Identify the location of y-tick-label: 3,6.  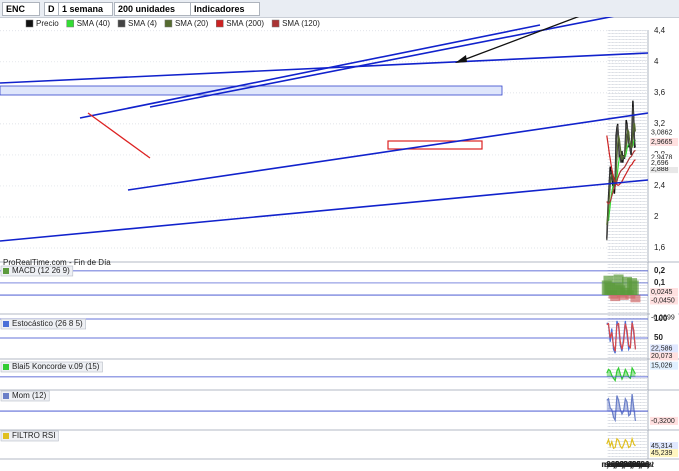
(660, 92).